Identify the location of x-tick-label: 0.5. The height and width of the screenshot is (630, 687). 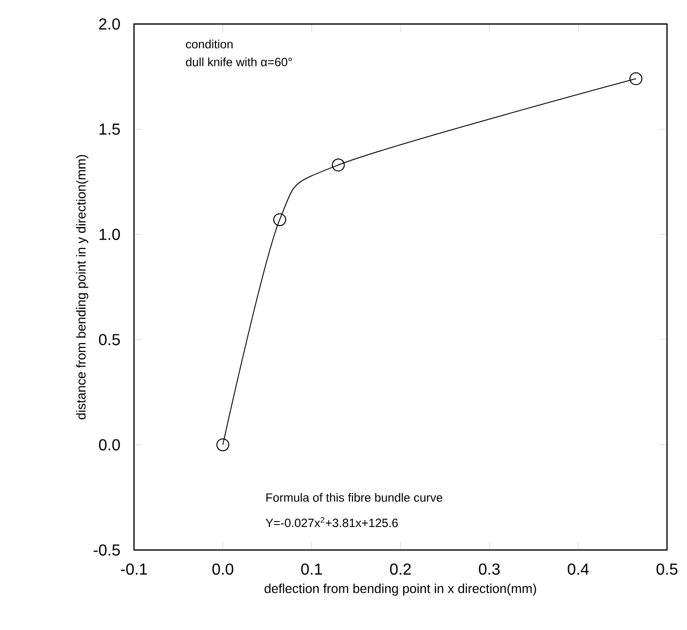
(667, 569).